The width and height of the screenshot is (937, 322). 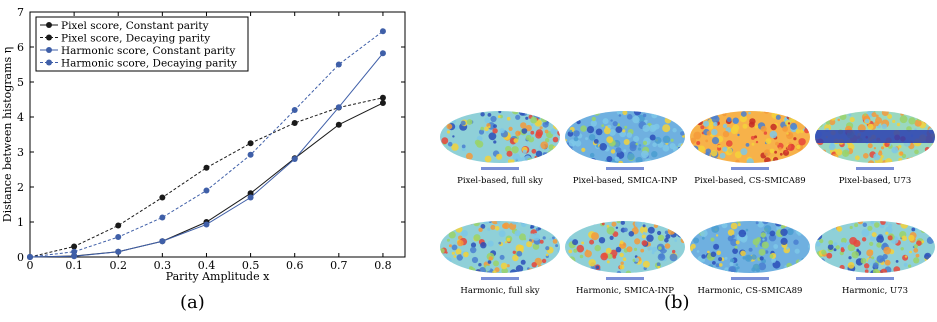 What do you see at coordinates (148, 51) in the screenshot?
I see `legend-label-3: Harmonic score, Constant parity` at bounding box center [148, 51].